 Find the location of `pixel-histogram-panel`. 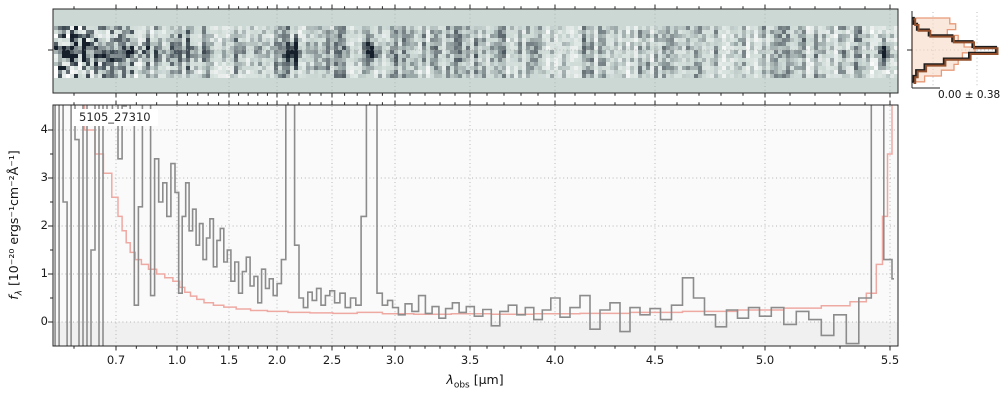

pixel-histogram-panel is located at coordinates (953, 50).